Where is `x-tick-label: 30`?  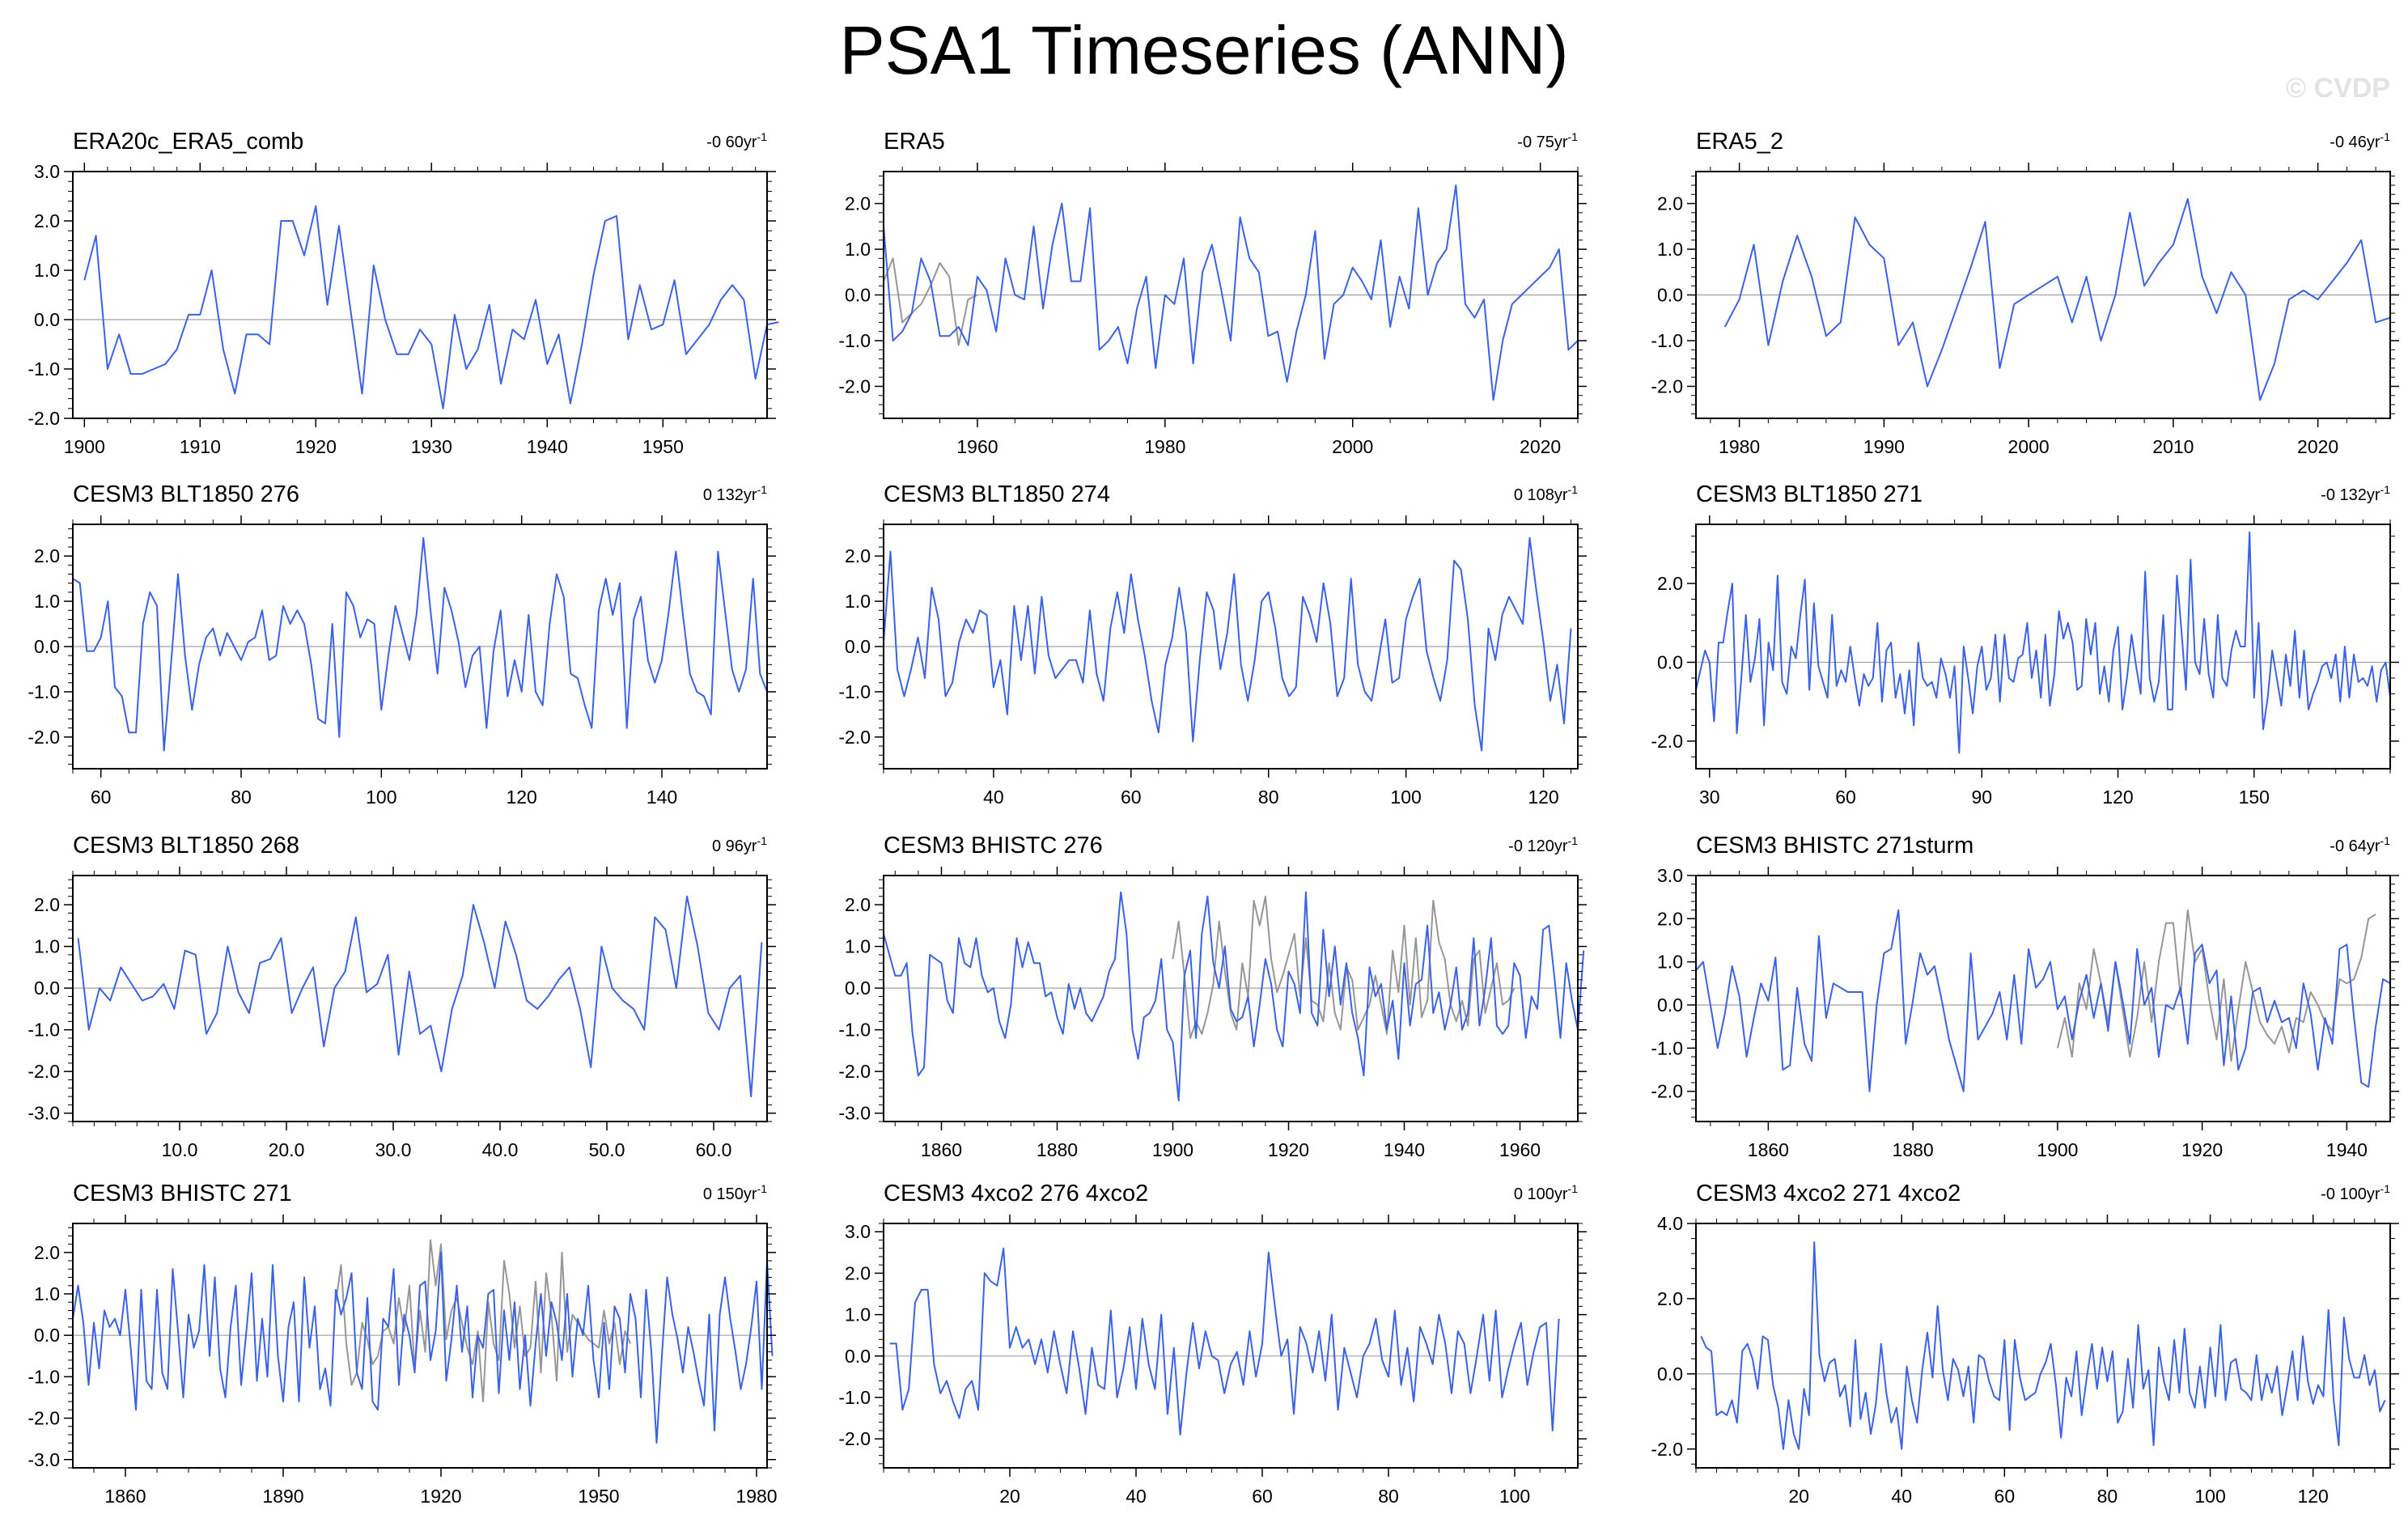
x-tick-label: 30 is located at coordinates (1710, 797).